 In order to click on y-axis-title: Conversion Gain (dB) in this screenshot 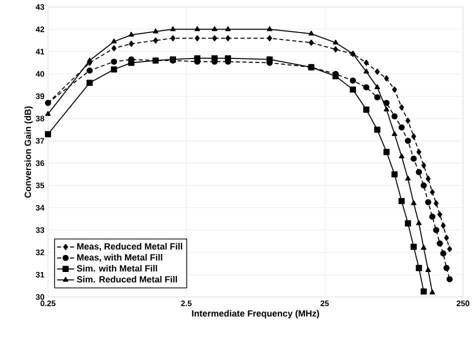, I will do `click(28, 152)`.